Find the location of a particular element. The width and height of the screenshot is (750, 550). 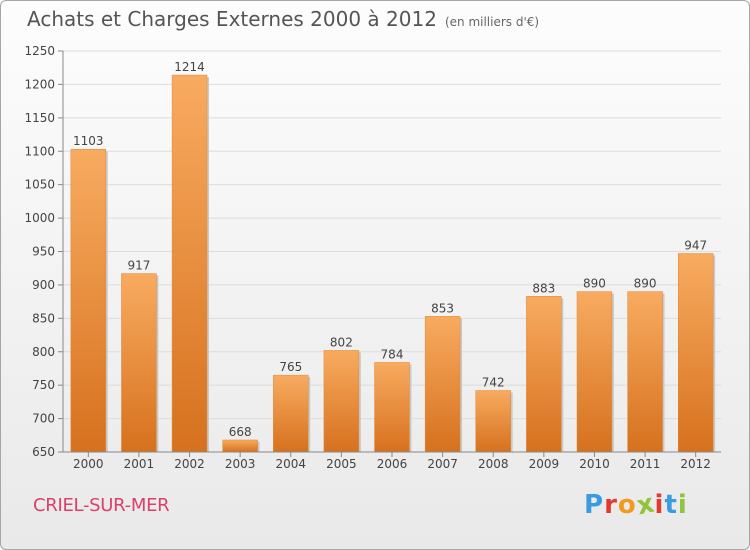

data-label-2006: 784 is located at coordinates (392, 354).